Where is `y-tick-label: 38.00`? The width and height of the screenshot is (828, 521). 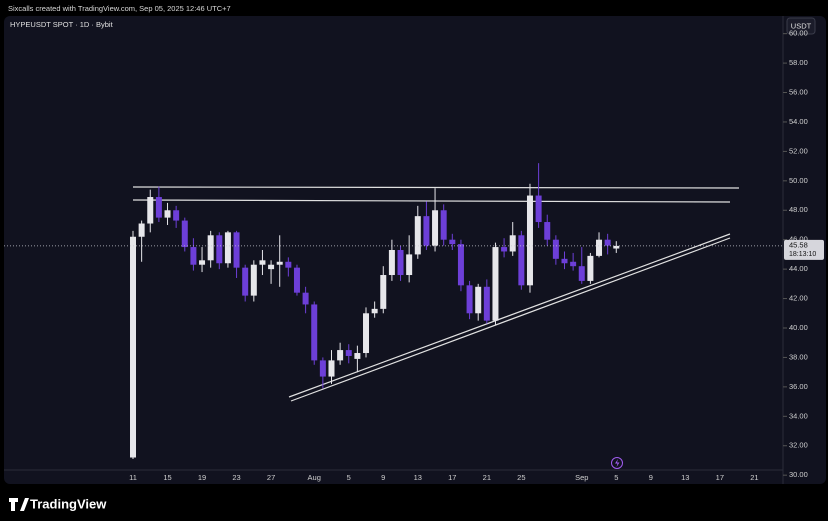
y-tick-label: 38.00 is located at coordinates (798, 356).